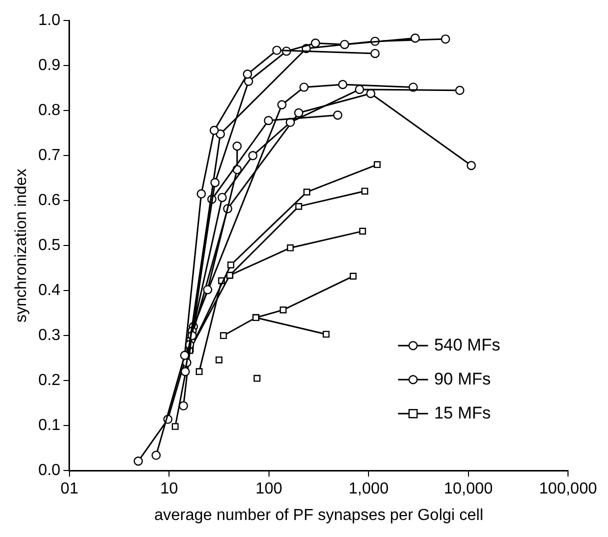  What do you see at coordinates (319, 515) in the screenshot?
I see `x-axis-title: average number of PF synapses per Golgi cell` at bounding box center [319, 515].